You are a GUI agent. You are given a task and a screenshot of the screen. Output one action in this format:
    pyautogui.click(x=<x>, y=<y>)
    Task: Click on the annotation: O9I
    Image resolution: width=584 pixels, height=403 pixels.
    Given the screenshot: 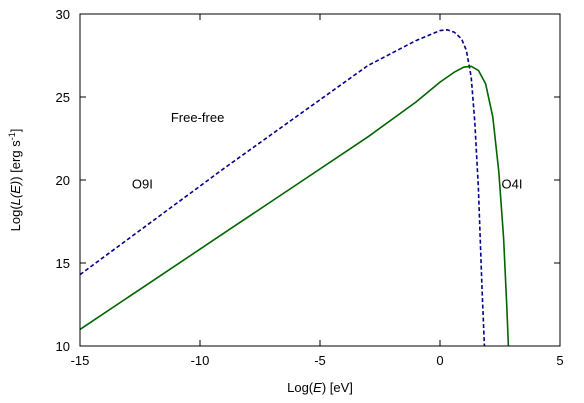 What is the action you would take?
    pyautogui.click(x=142, y=183)
    